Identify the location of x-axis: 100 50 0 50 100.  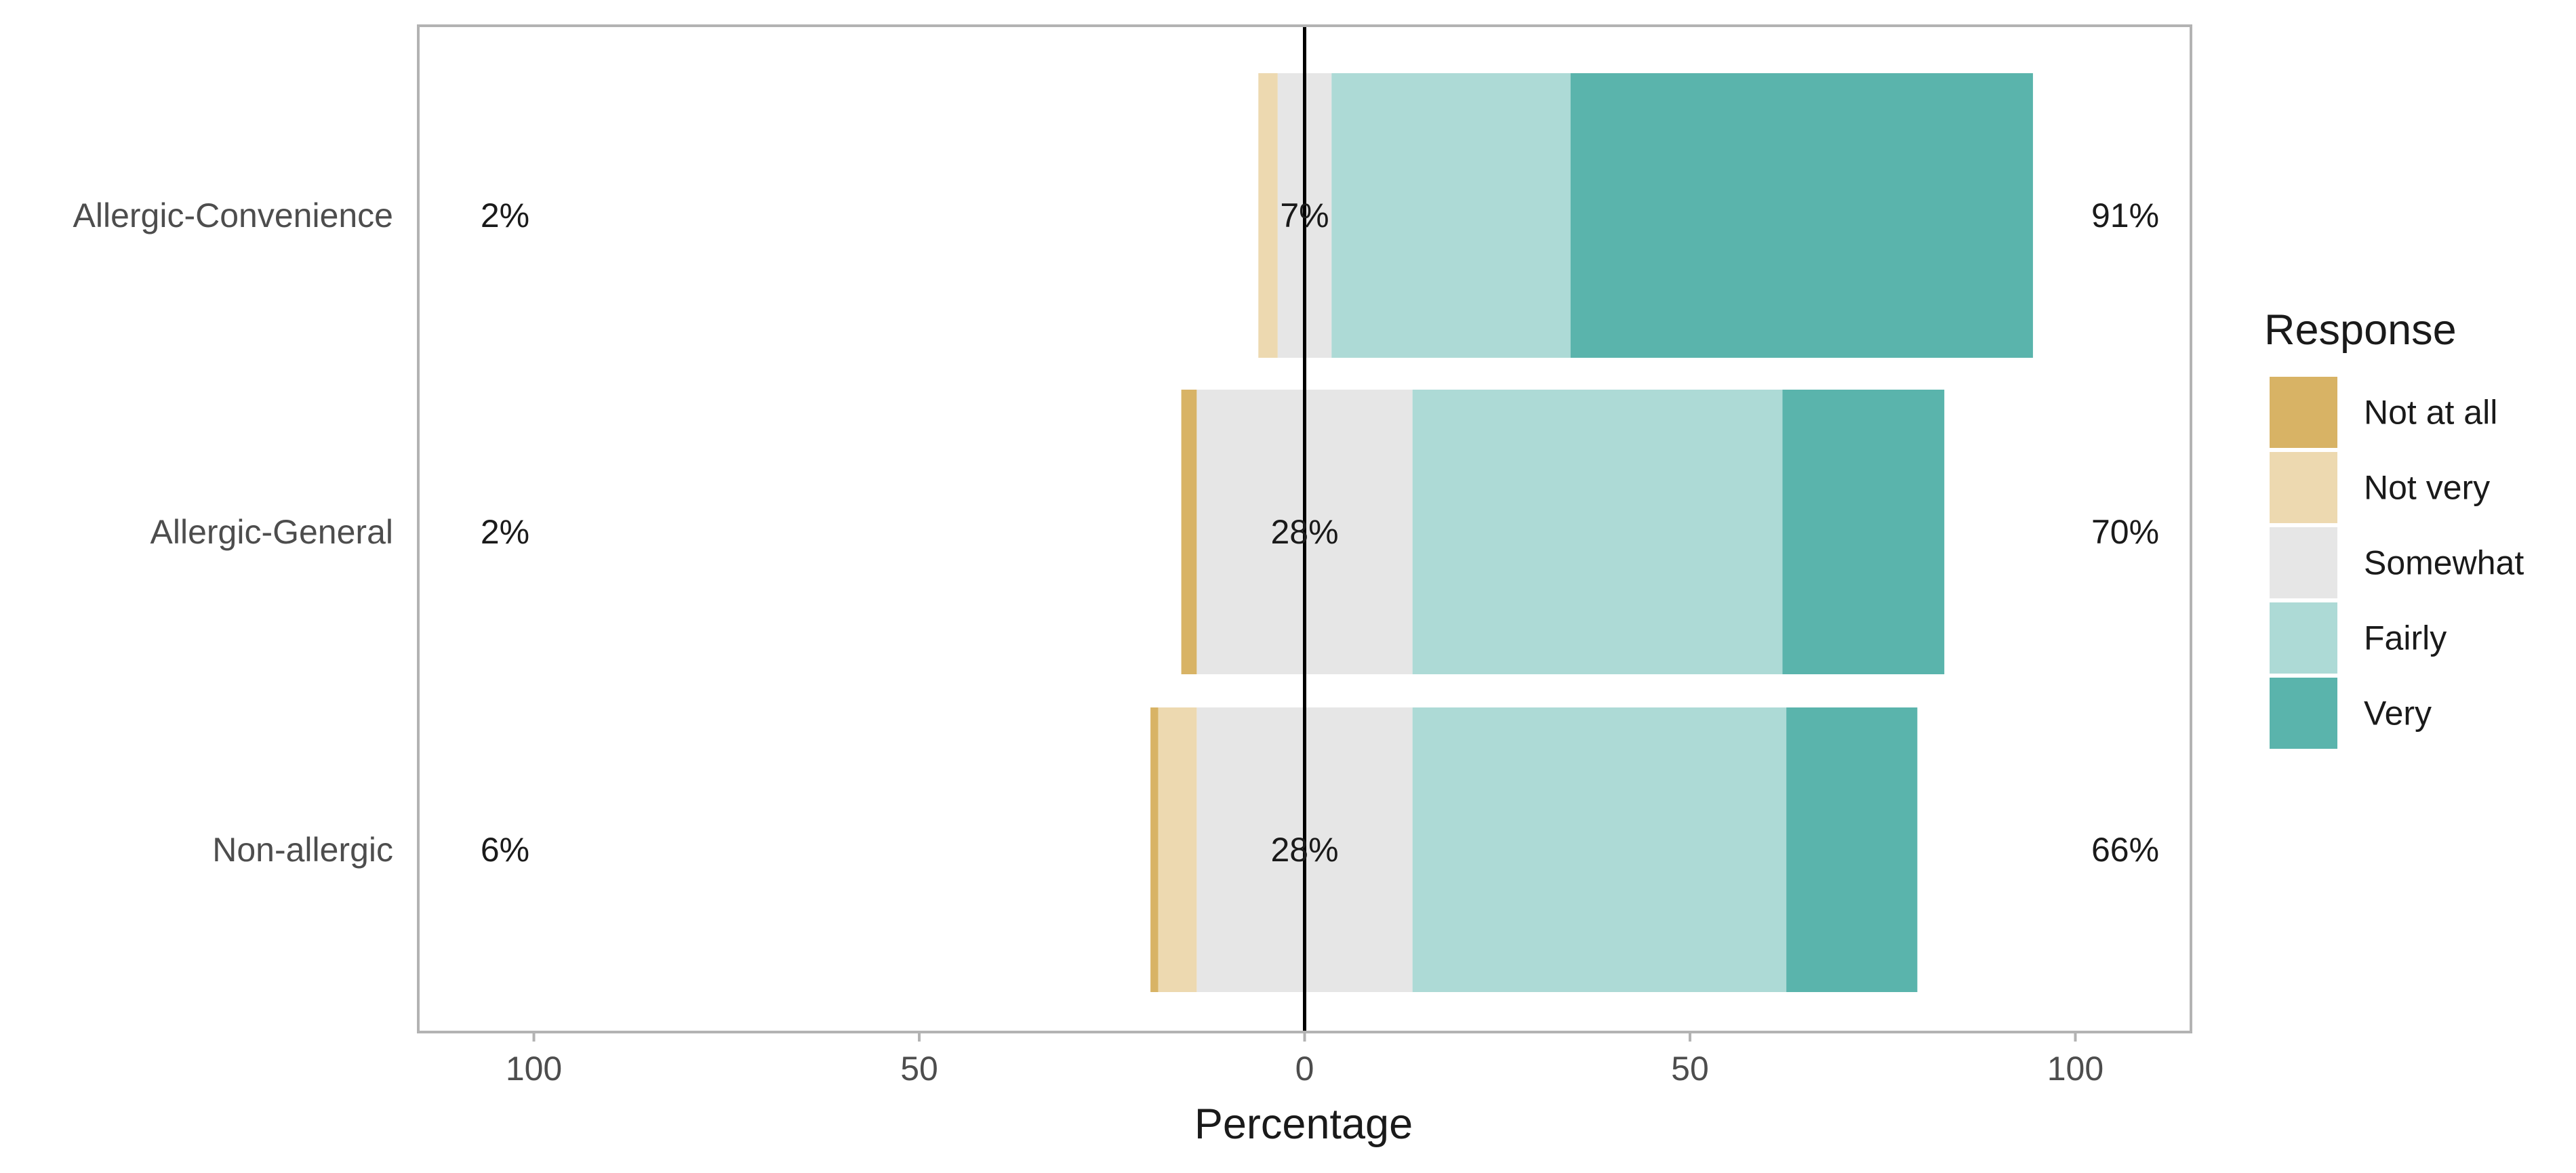
(1305, 1060).